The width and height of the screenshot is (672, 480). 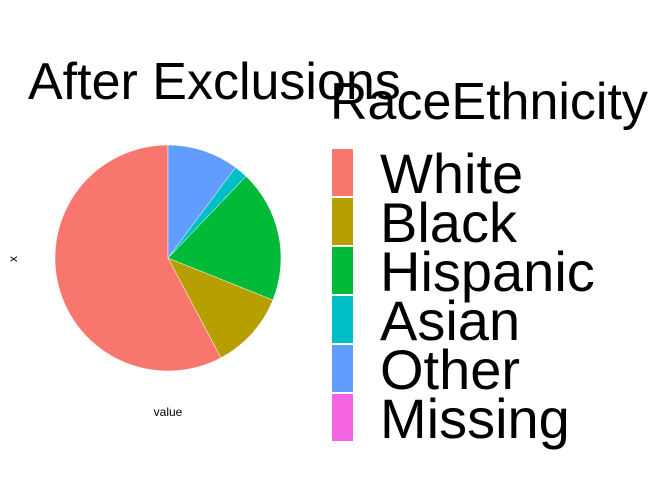 What do you see at coordinates (342, 368) in the screenshot?
I see `legend-key-other` at bounding box center [342, 368].